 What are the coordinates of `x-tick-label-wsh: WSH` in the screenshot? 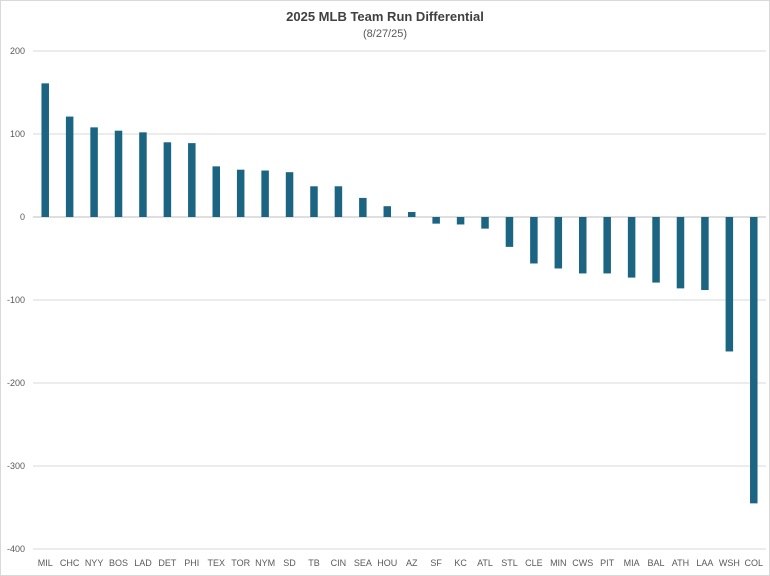 It's located at (729, 563).